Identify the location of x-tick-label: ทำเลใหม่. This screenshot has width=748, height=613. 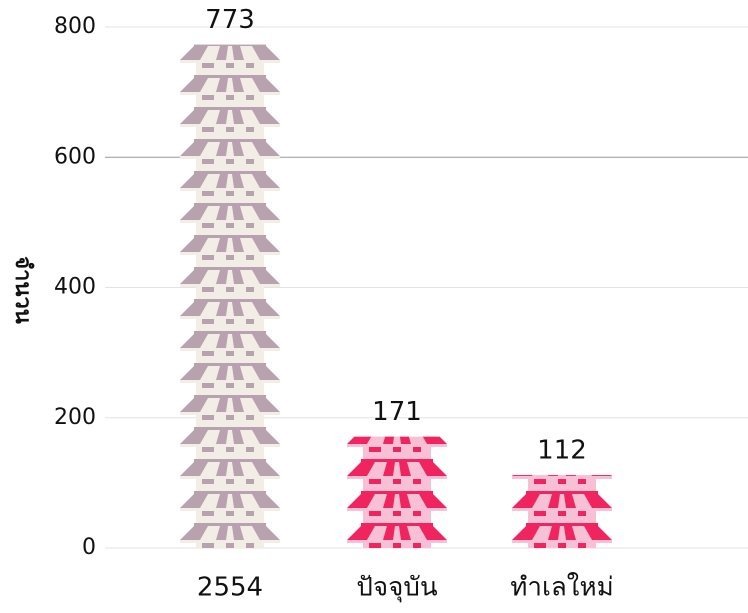
(562, 588).